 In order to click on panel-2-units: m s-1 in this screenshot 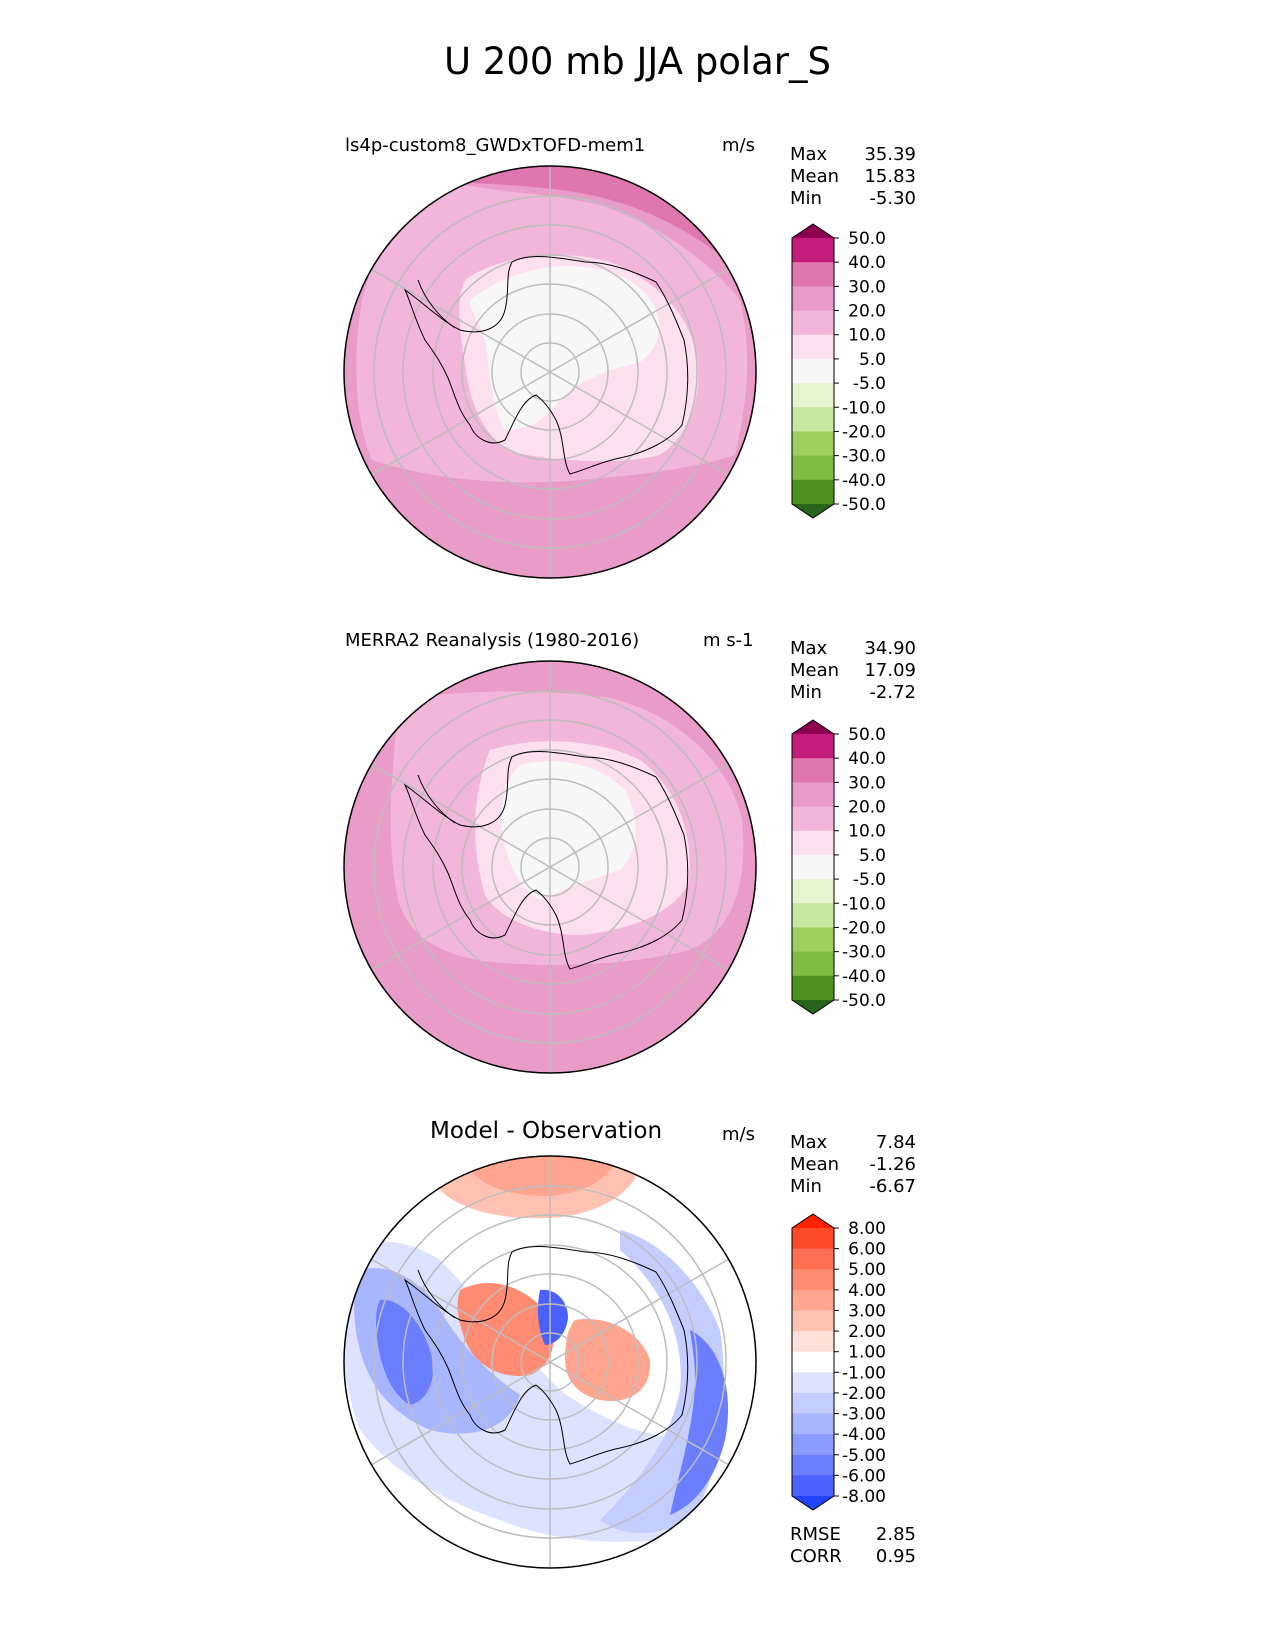, I will do `click(728, 640)`.